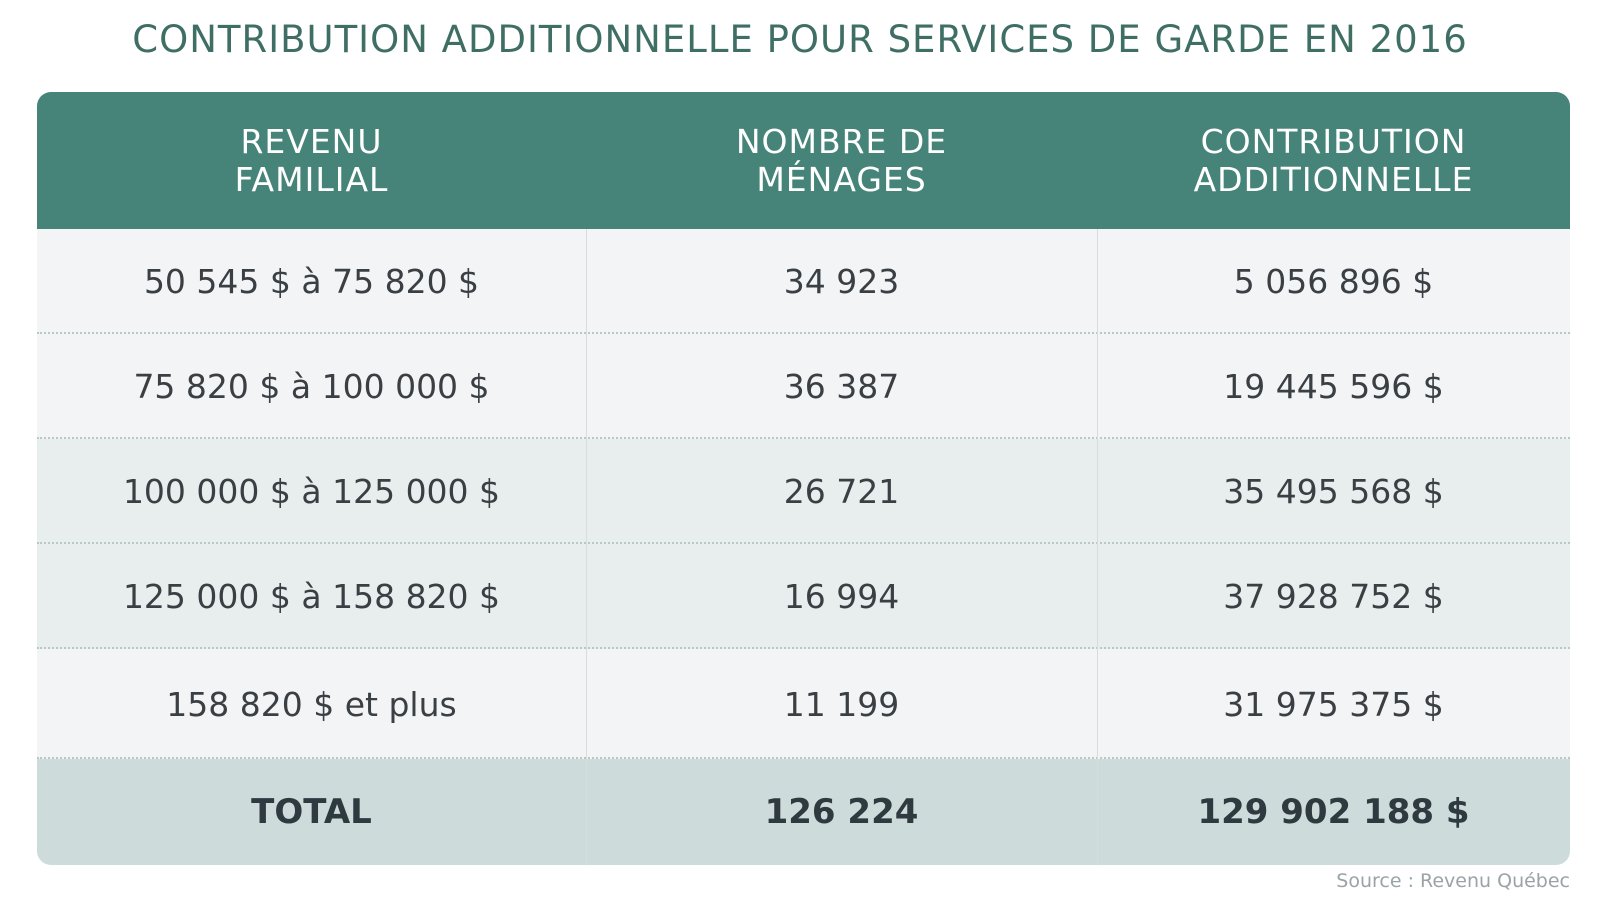  Describe the element at coordinates (841, 704) in the screenshot. I see `cell-menages: 11 199` at that location.